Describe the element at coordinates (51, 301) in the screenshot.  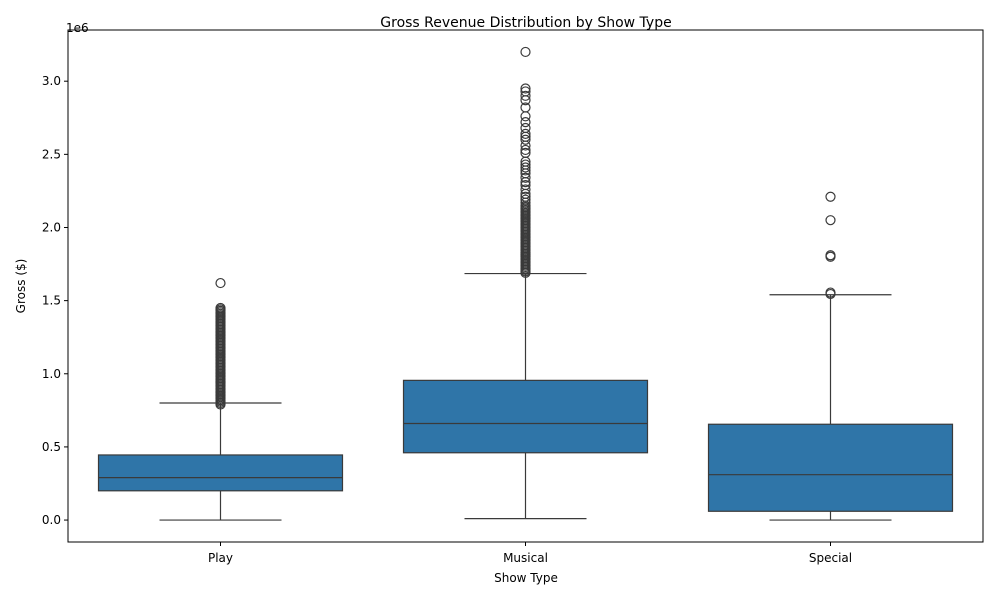
I see `y-tick-label: 1.5` at that location.